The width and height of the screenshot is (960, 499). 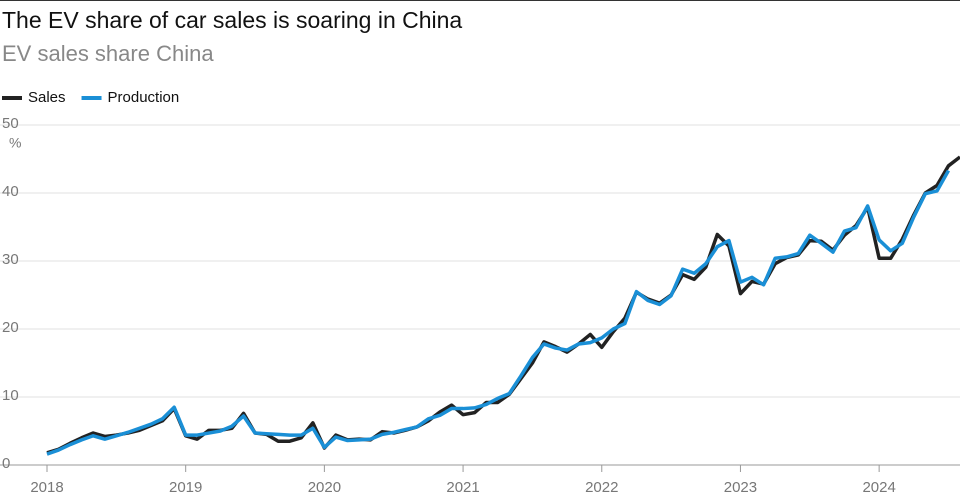 What do you see at coordinates (46, 487) in the screenshot?
I see `x-tick-label: 2018` at bounding box center [46, 487].